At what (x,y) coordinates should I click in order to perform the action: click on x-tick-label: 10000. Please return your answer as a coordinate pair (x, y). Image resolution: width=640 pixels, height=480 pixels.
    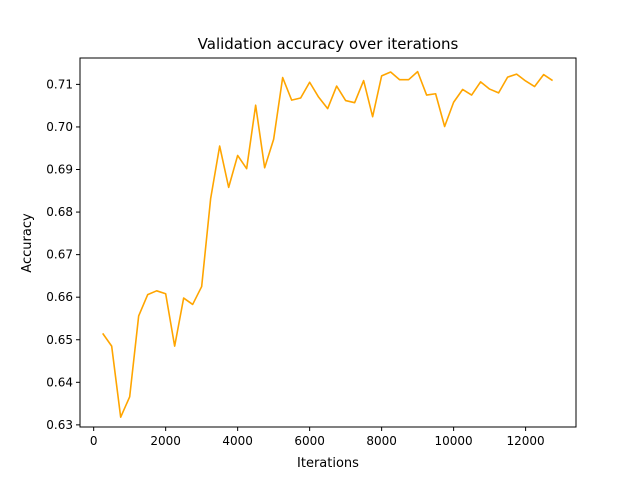
    Looking at the image, I should click on (454, 441).